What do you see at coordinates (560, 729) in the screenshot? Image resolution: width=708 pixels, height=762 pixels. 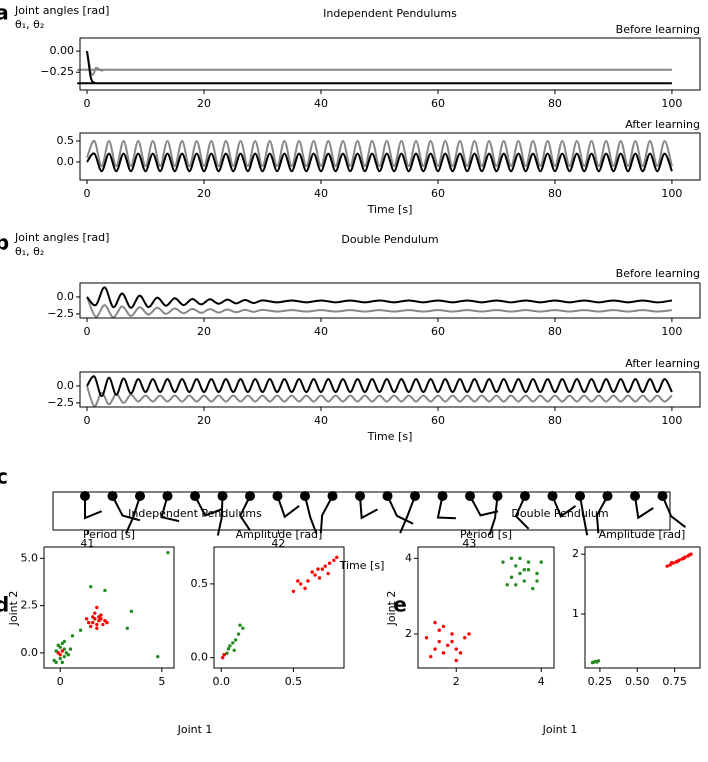 I see `xlabel: Joint 1` at bounding box center [560, 729].